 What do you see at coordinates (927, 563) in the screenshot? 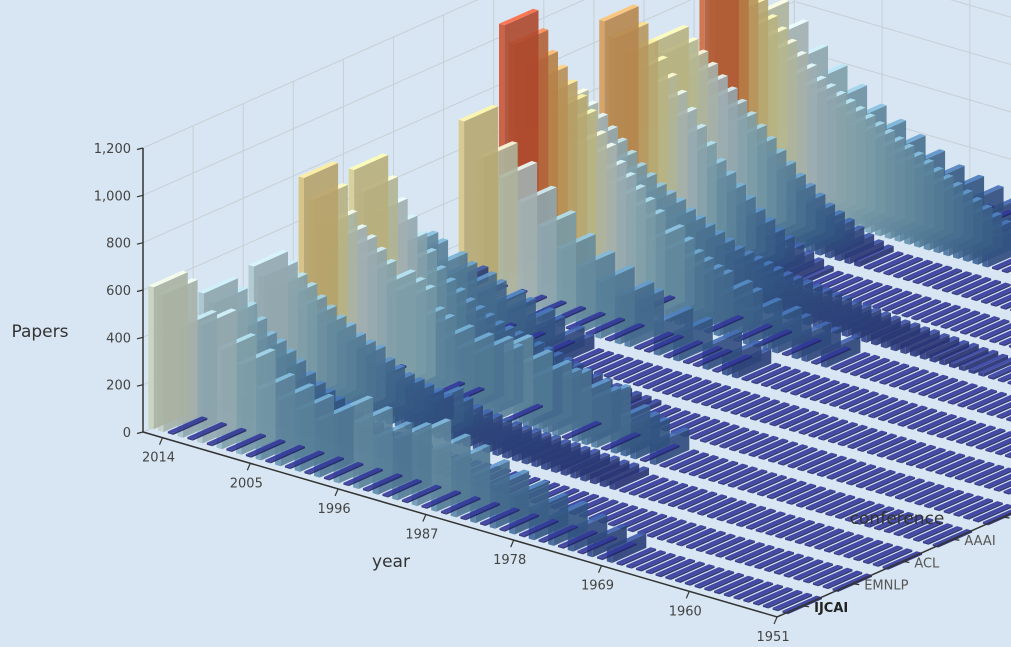
I see `y-tick-label: ACL` at bounding box center [927, 563].